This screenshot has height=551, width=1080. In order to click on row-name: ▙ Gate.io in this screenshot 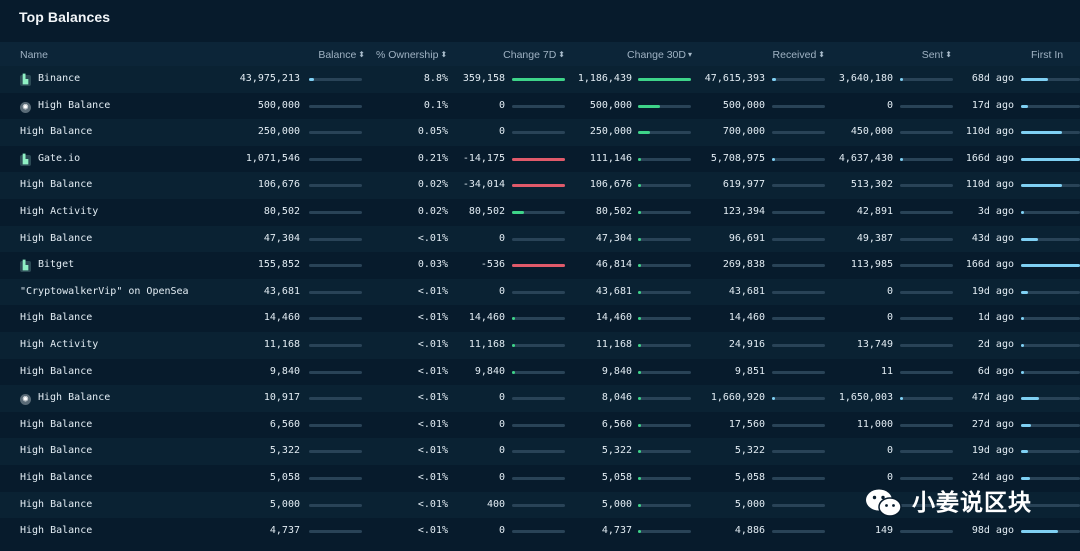, I will do `click(50, 159)`.